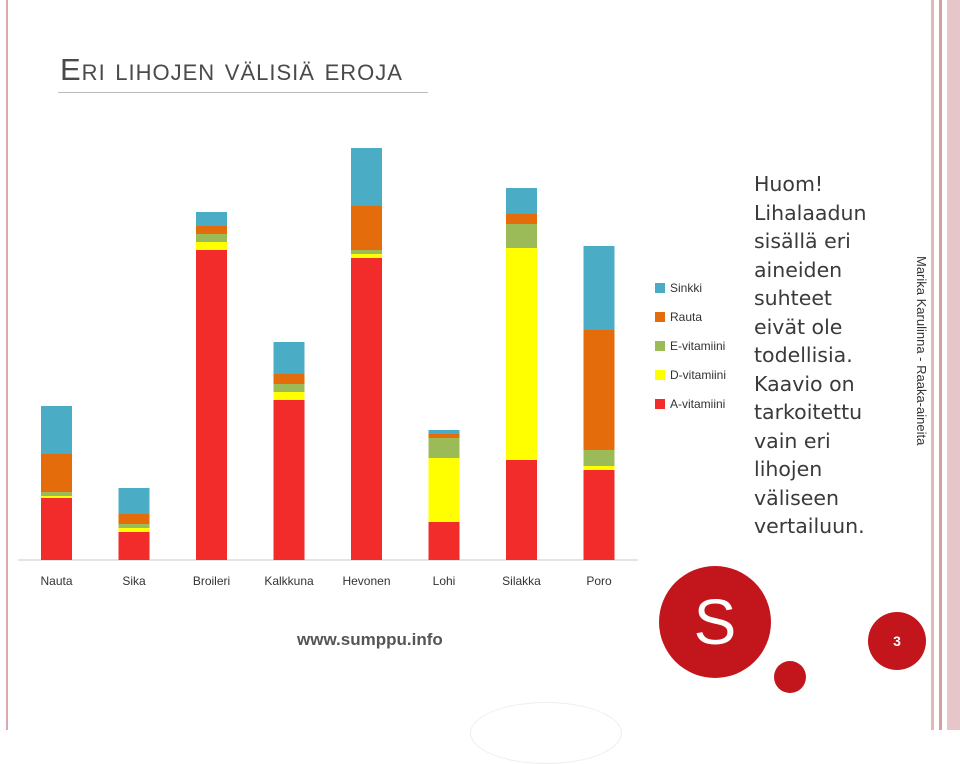 This screenshot has width=960, height=764. Describe the element at coordinates (521, 219) in the screenshot. I see `bar-segment-silakka-rauta` at that location.